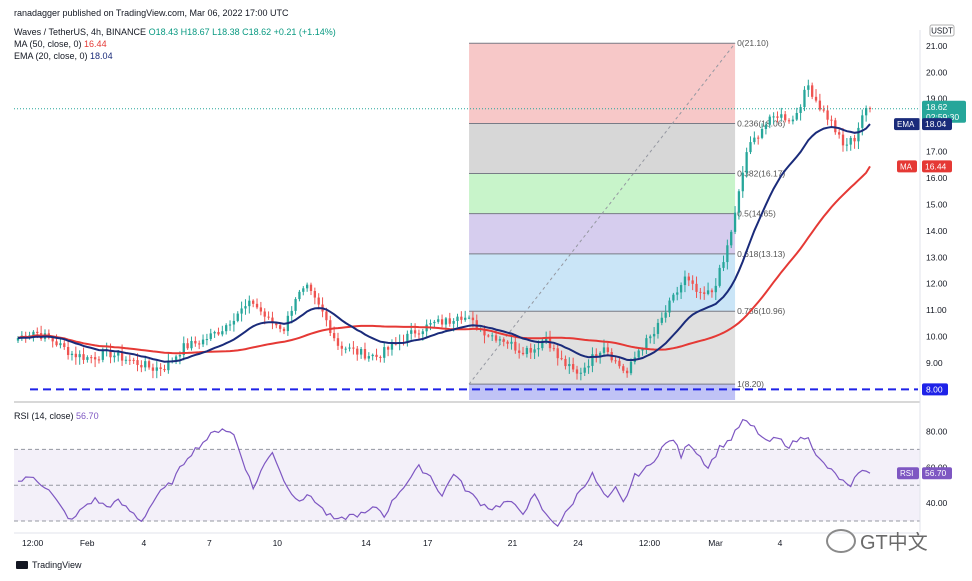 Image resolution: width=972 pixels, height=581 pixels. I want to click on fib-level-label-0.618: 0.618(13.13), so click(761, 254).